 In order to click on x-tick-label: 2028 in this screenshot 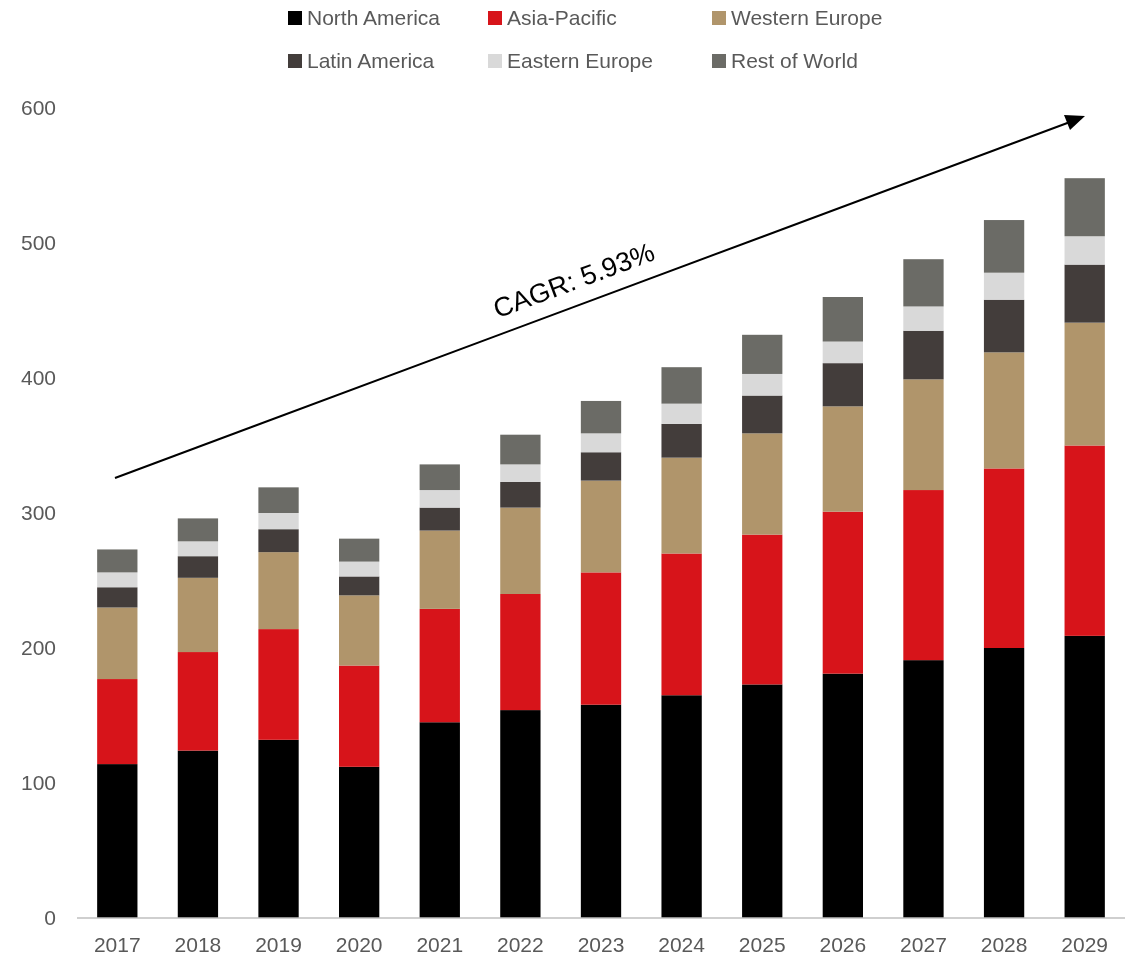, I will do `click(1004, 945)`.